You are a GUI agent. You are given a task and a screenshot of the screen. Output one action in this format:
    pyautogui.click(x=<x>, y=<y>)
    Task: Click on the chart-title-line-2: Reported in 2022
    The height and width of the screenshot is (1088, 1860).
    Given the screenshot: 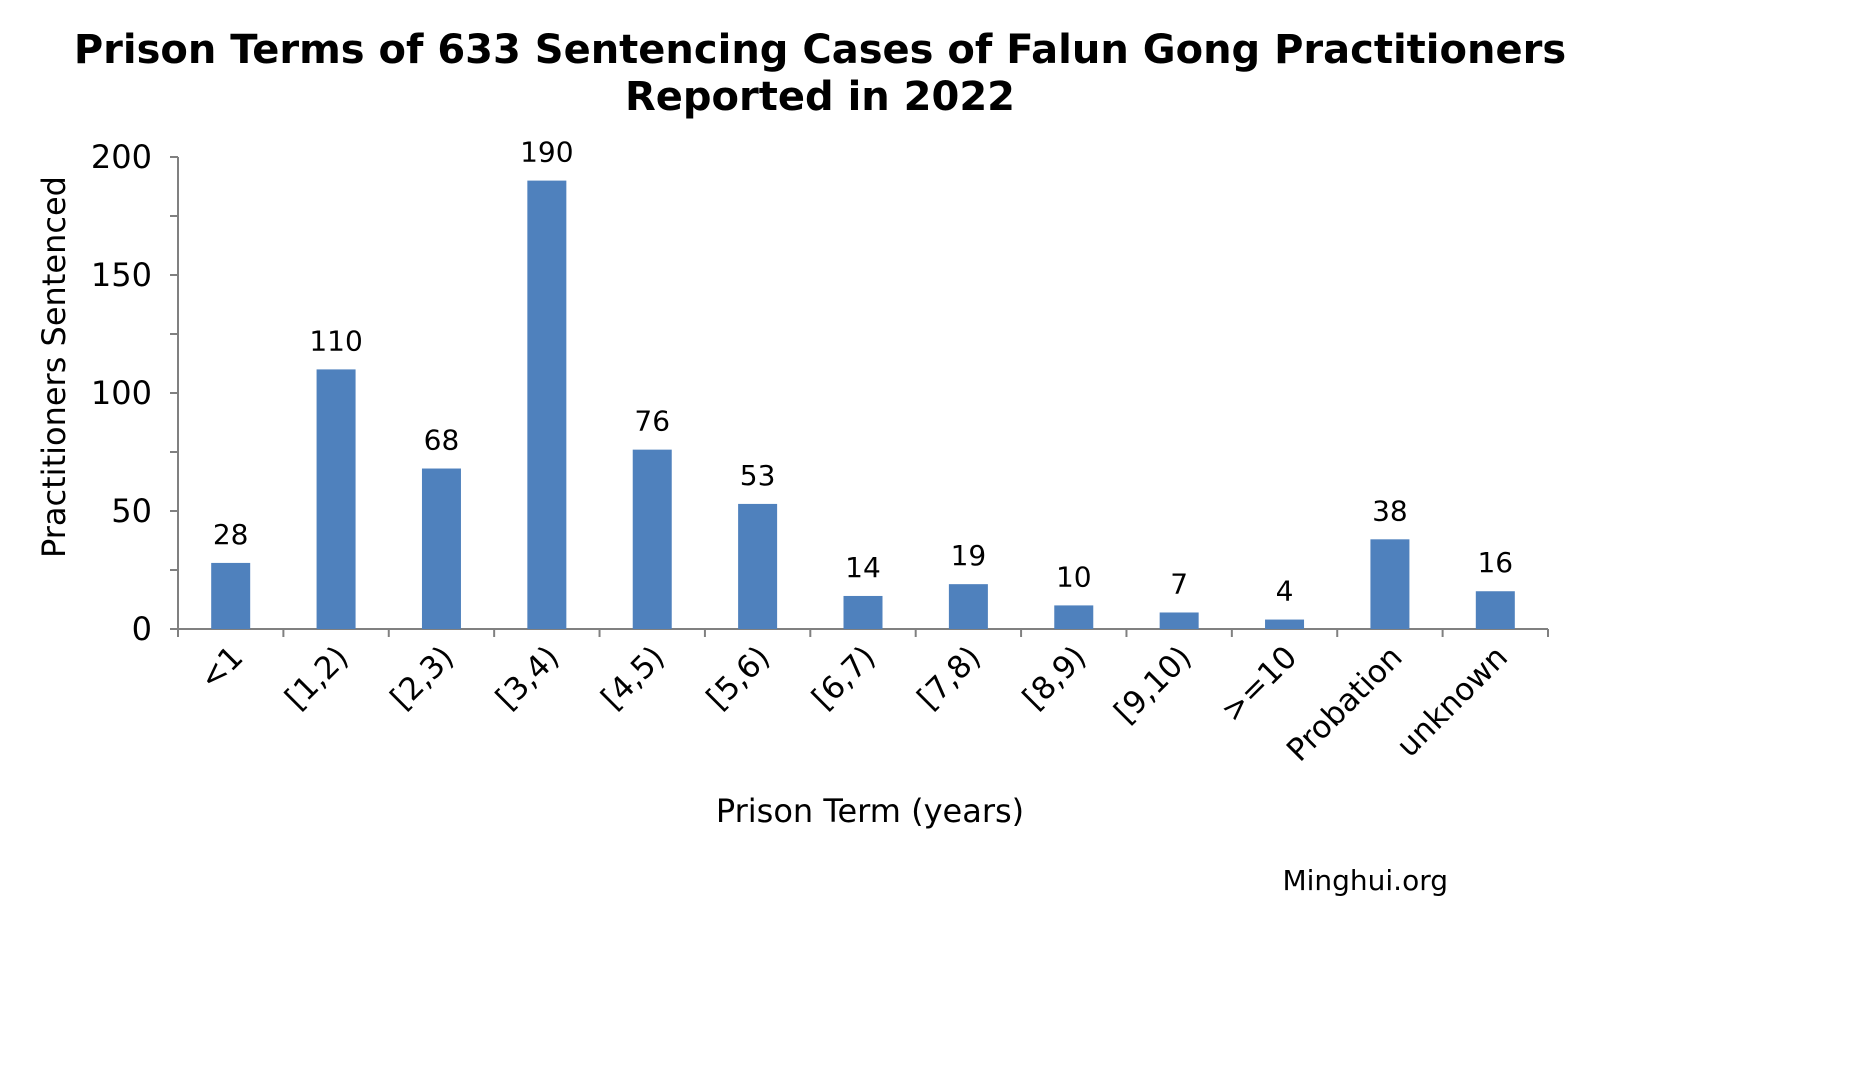 What is the action you would take?
    pyautogui.click(x=820, y=97)
    